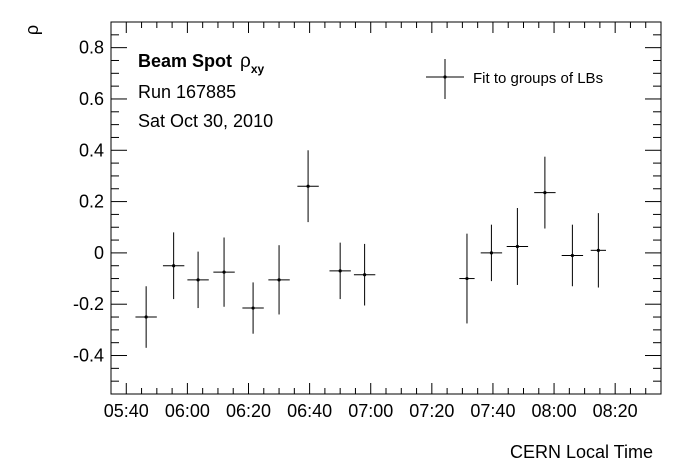 The height and width of the screenshot is (472, 696). What do you see at coordinates (492, 411) in the screenshot?
I see `x-tick-label: 07:40` at bounding box center [492, 411].